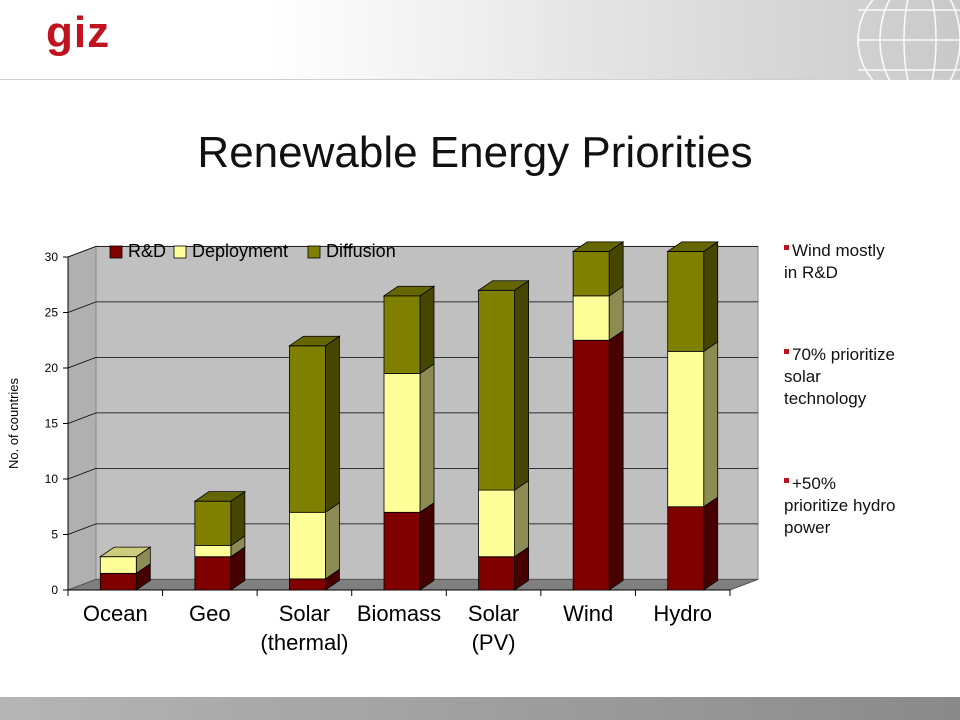 The width and height of the screenshot is (960, 720). I want to click on globe-icon, so click(908, 40).